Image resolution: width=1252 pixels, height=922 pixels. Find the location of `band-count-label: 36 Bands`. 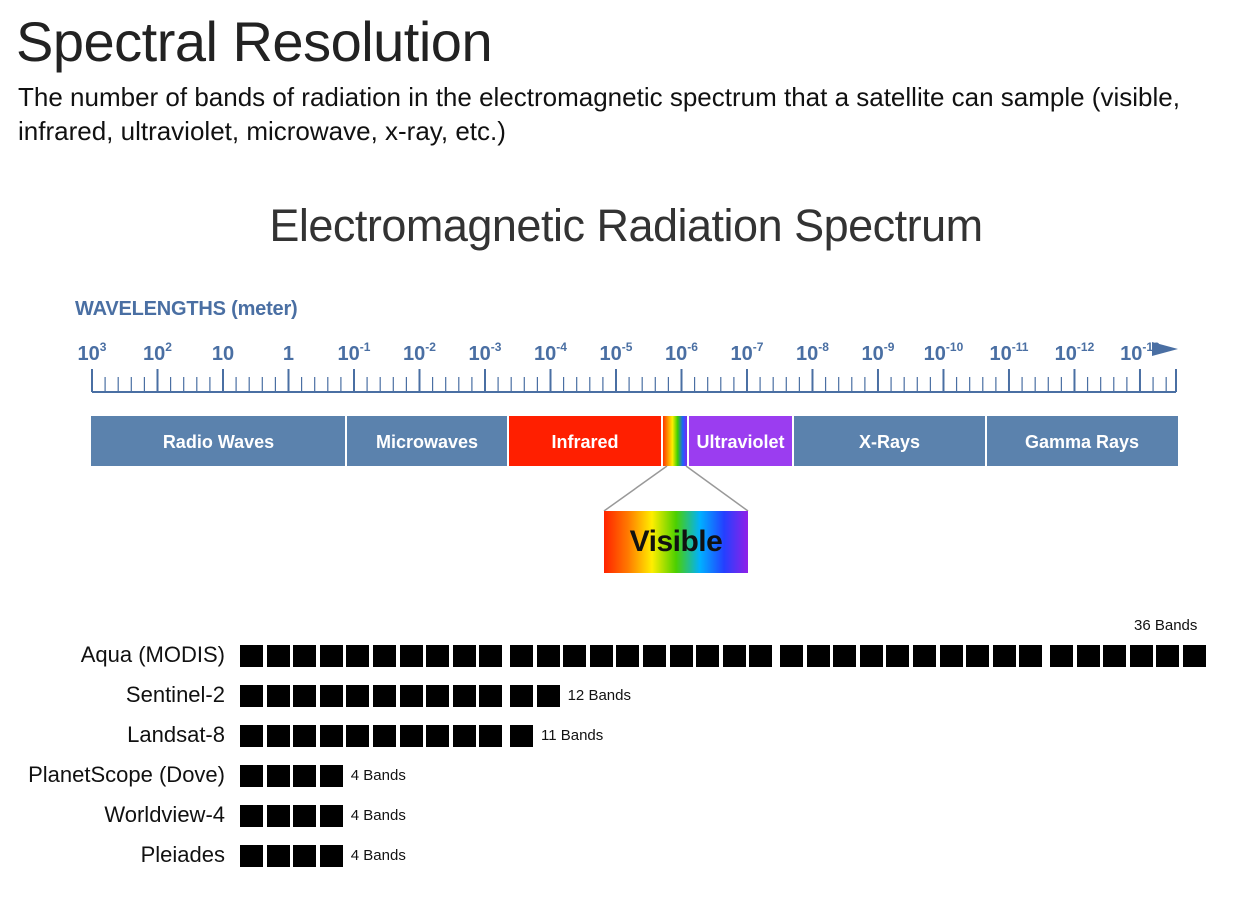

band-count-label: 36 Bands is located at coordinates (1166, 625).